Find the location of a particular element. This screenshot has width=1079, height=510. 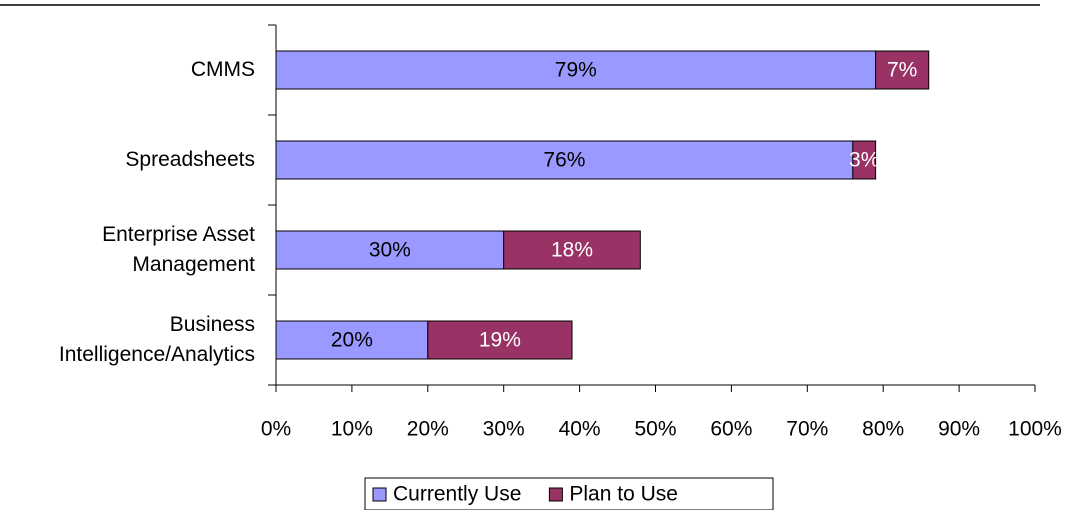

x-tick-label: 20% is located at coordinates (428, 429).